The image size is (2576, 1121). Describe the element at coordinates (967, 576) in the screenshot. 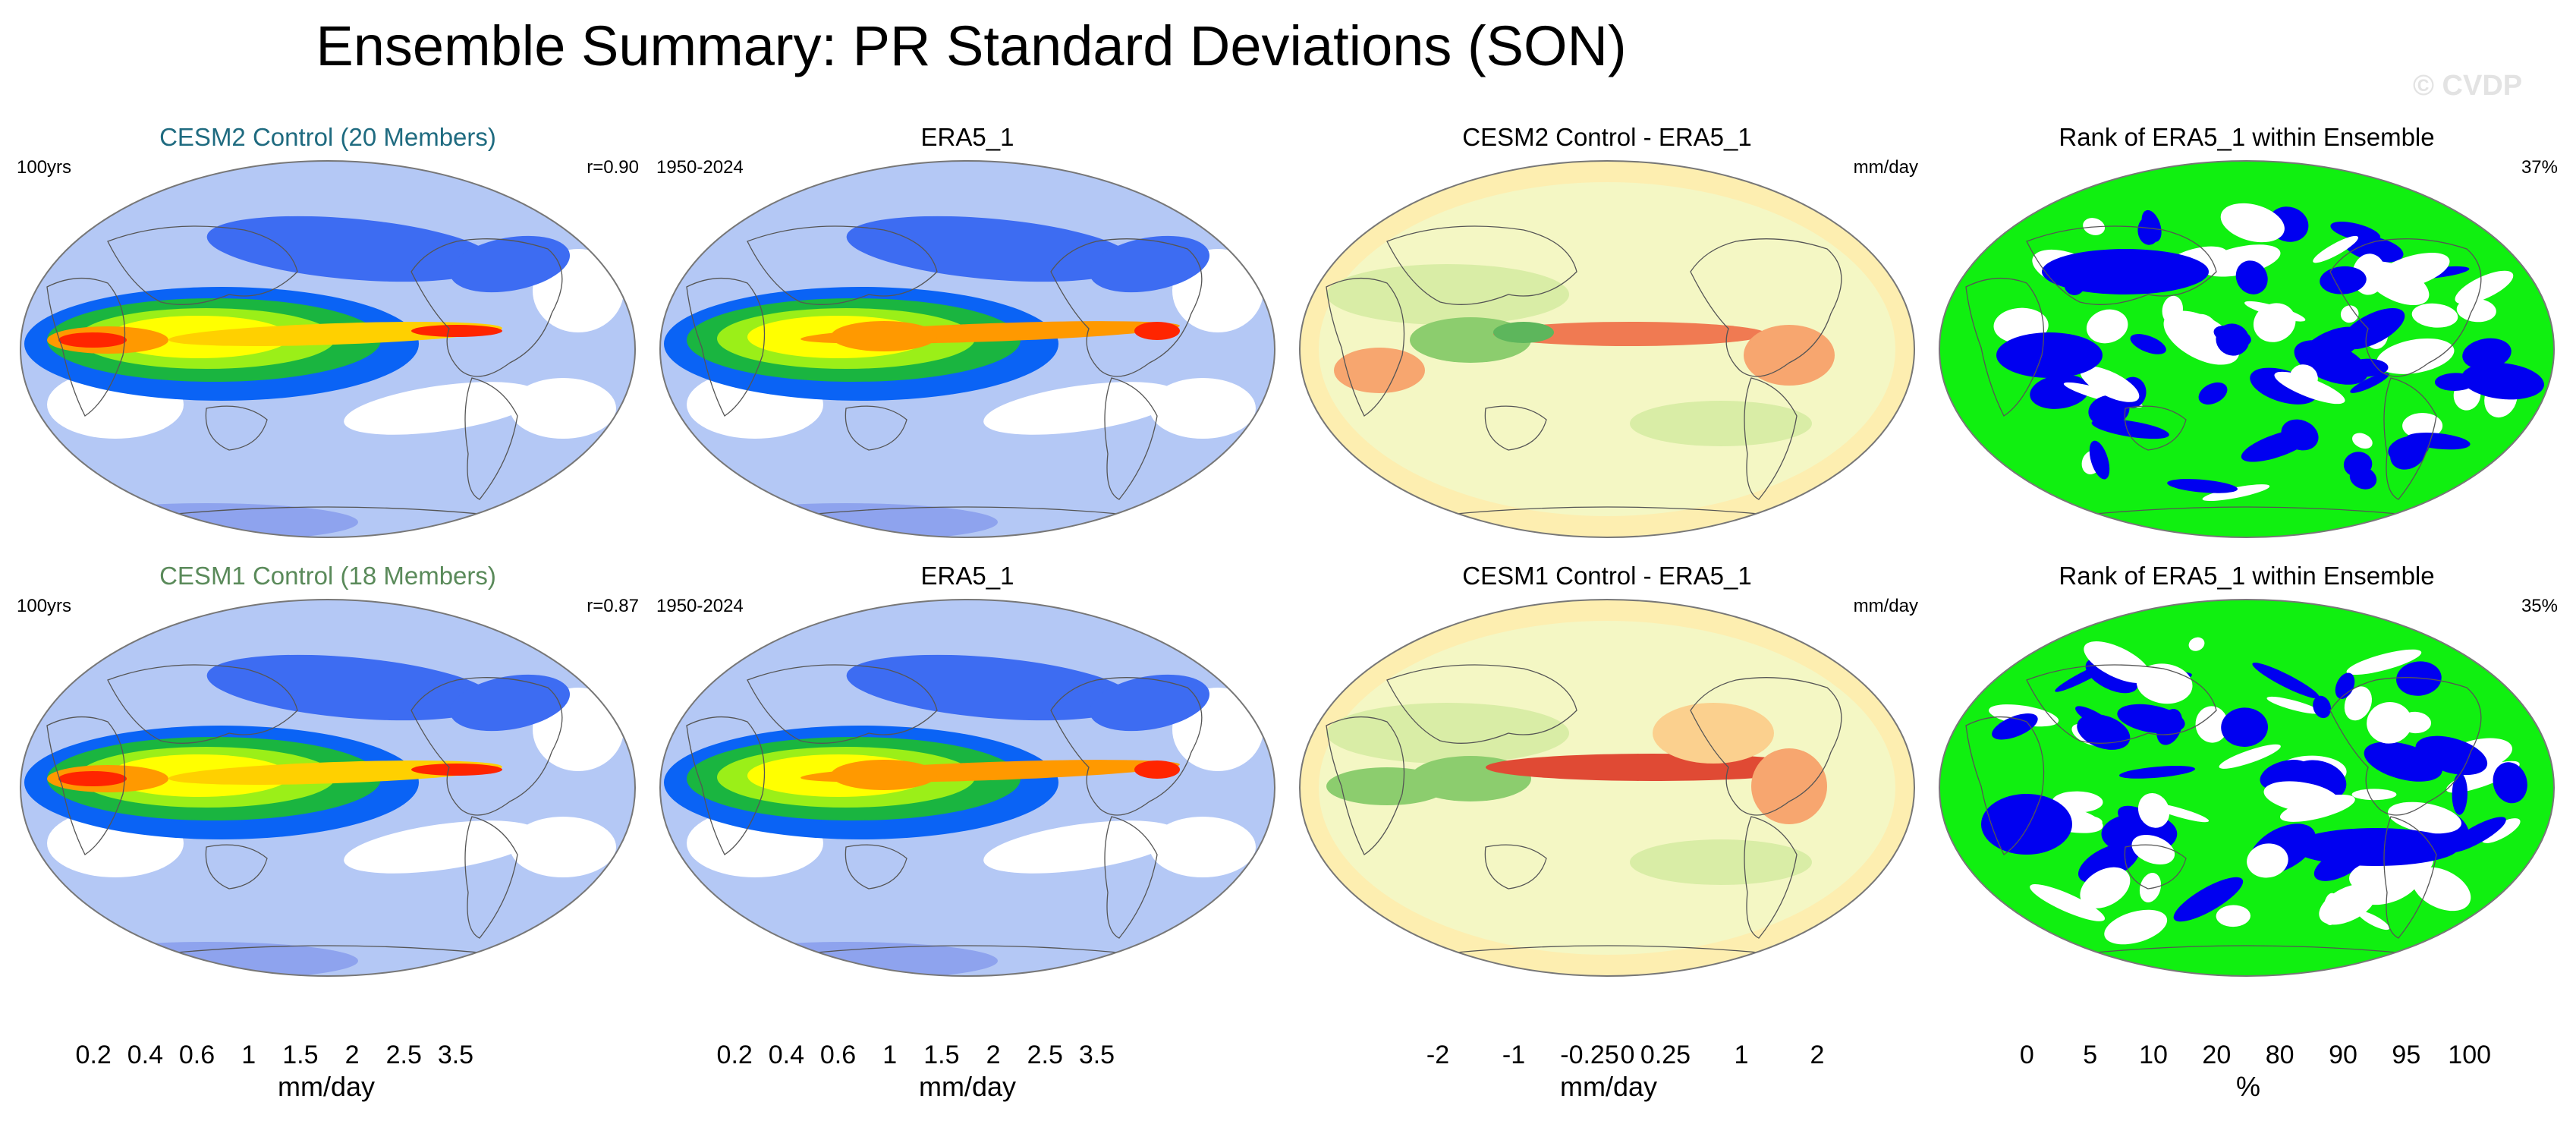

I see `panel-title: ERA5_1` at that location.